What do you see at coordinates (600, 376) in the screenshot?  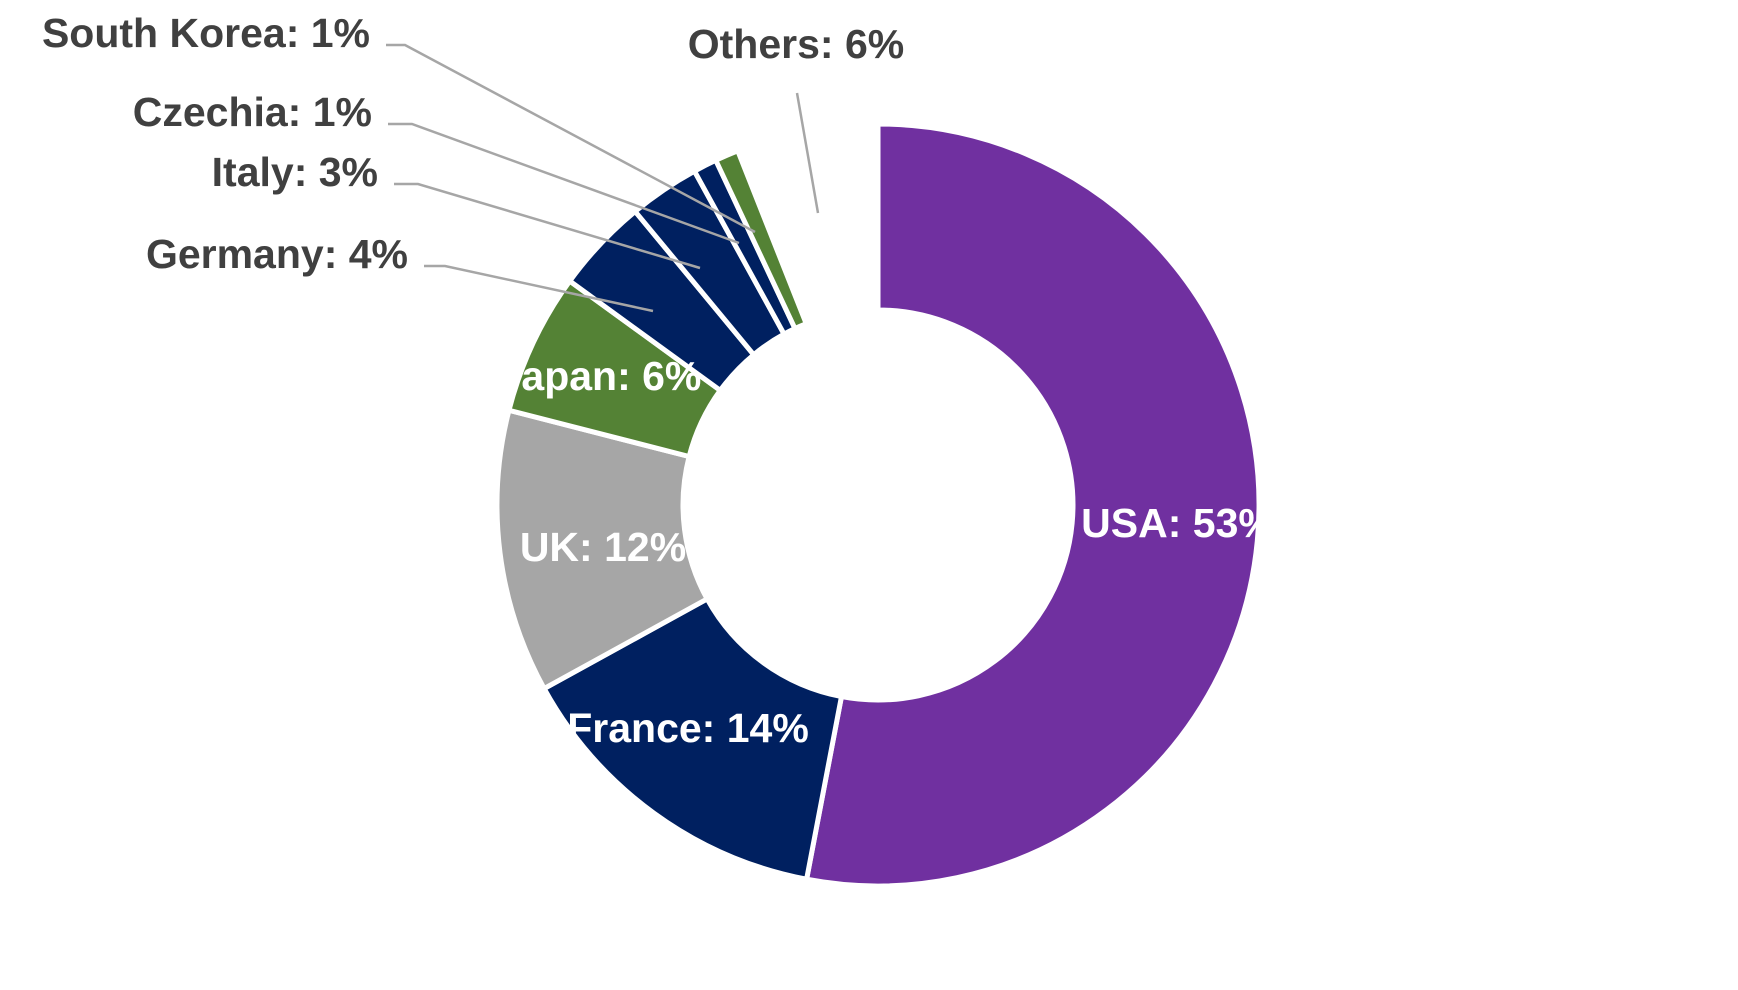 I see `data-label-japan: Japan: 6%` at bounding box center [600, 376].